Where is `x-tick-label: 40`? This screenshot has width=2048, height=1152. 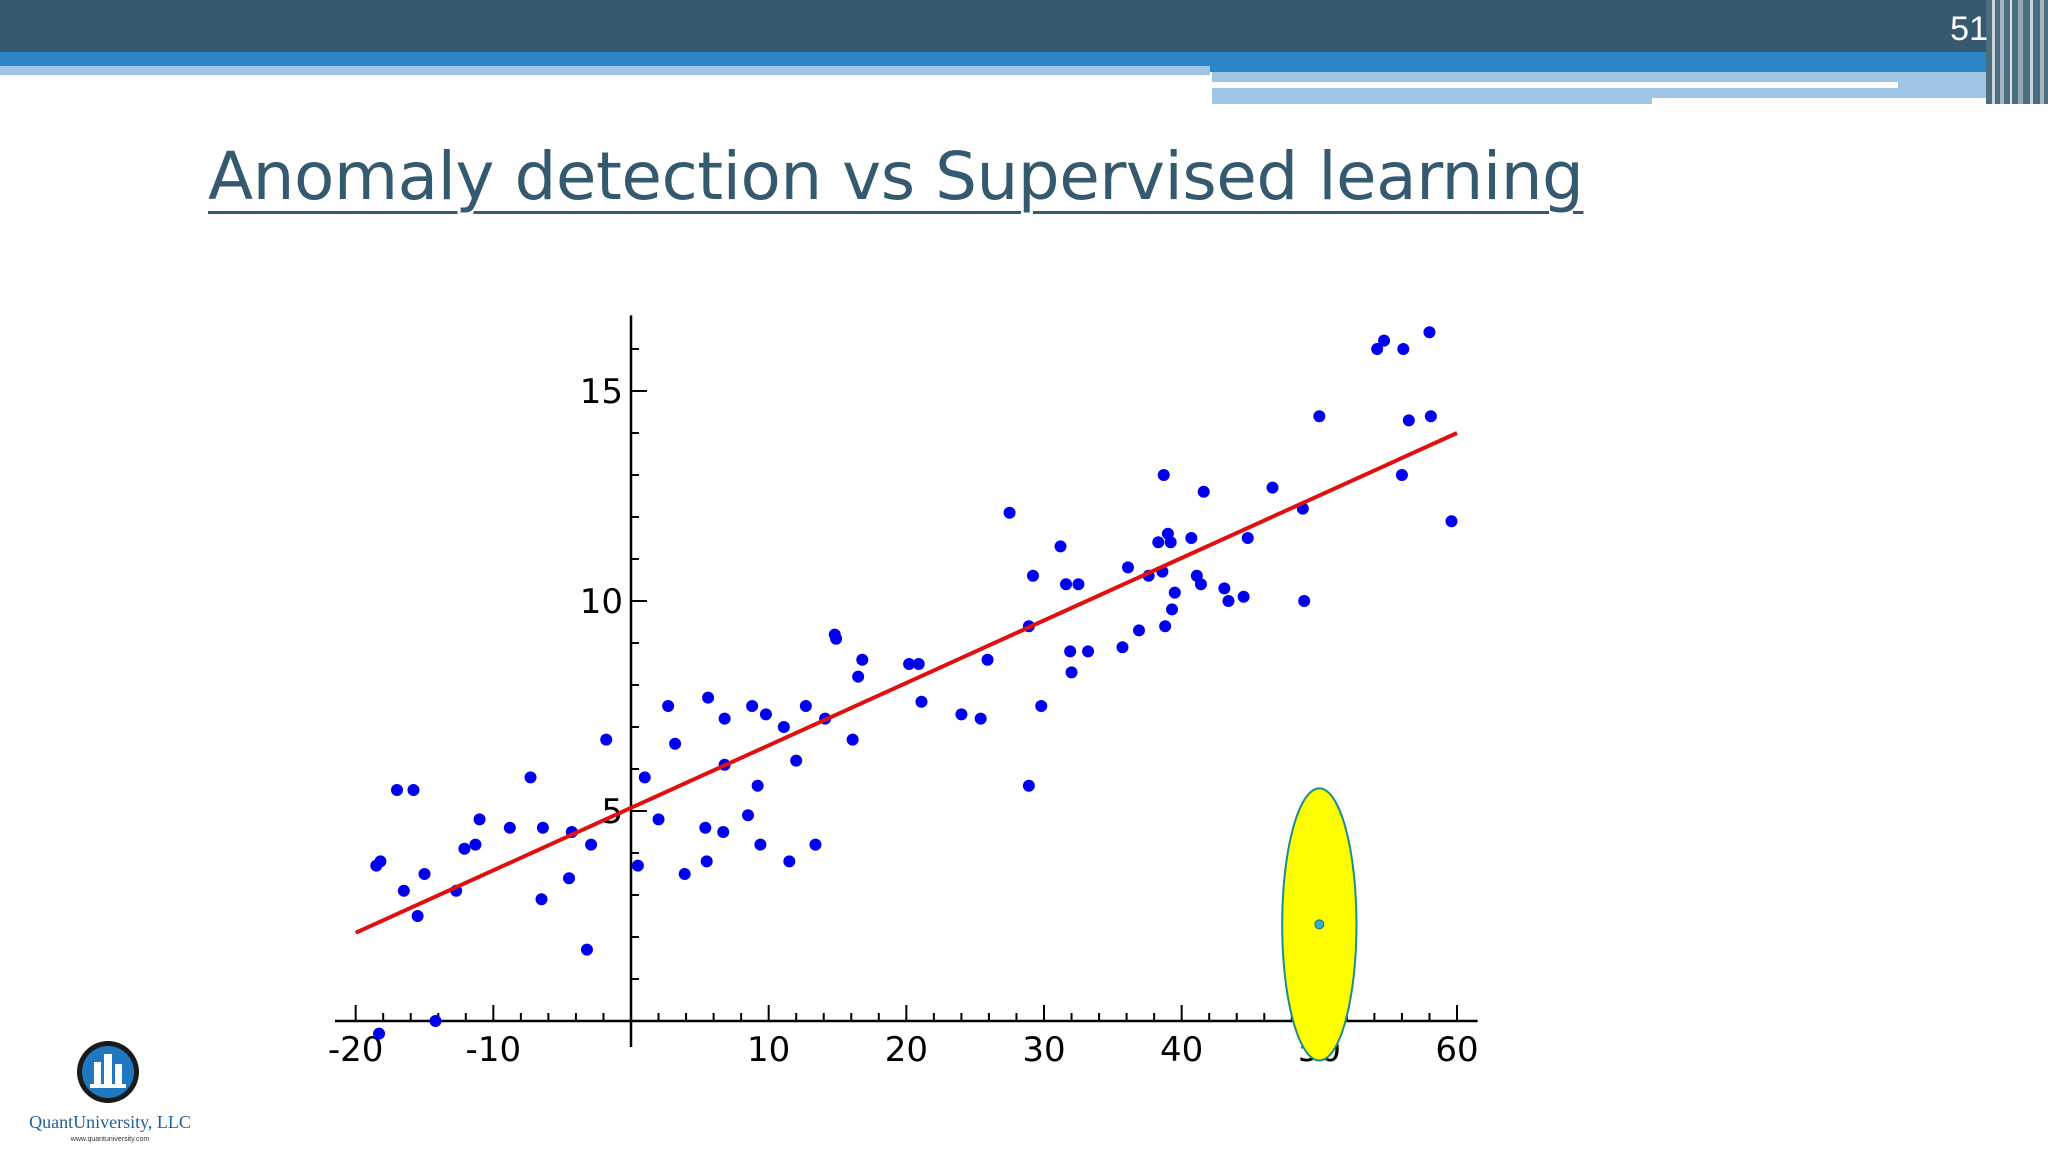
x-tick-label: 40 is located at coordinates (1181, 1050).